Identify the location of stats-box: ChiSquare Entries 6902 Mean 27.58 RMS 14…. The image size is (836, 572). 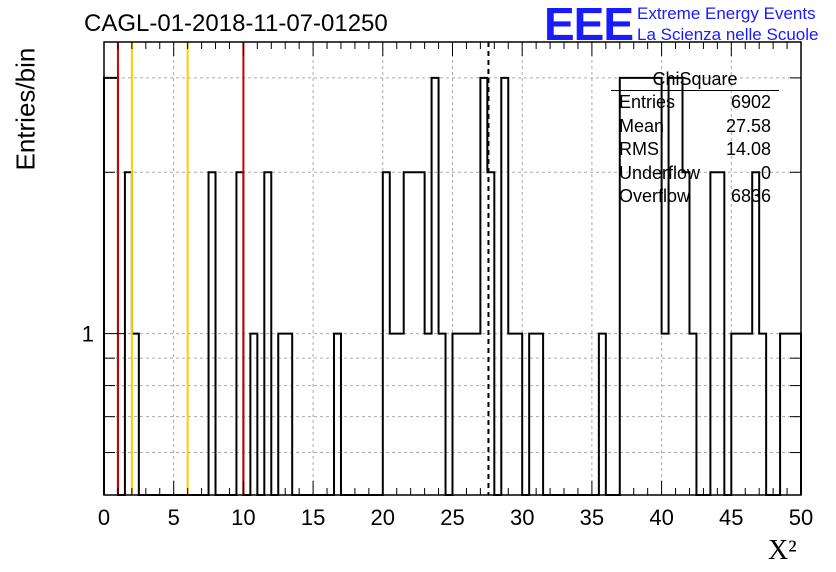
(695, 138).